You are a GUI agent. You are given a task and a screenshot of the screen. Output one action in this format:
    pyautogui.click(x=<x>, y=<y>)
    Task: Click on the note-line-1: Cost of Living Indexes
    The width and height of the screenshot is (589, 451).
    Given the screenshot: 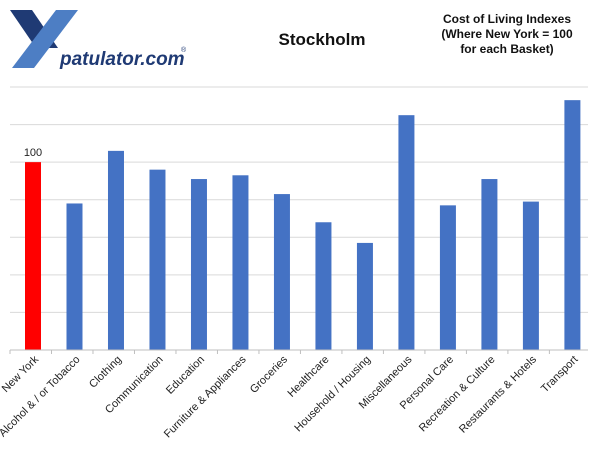 What is the action you would take?
    pyautogui.click(x=506, y=19)
    